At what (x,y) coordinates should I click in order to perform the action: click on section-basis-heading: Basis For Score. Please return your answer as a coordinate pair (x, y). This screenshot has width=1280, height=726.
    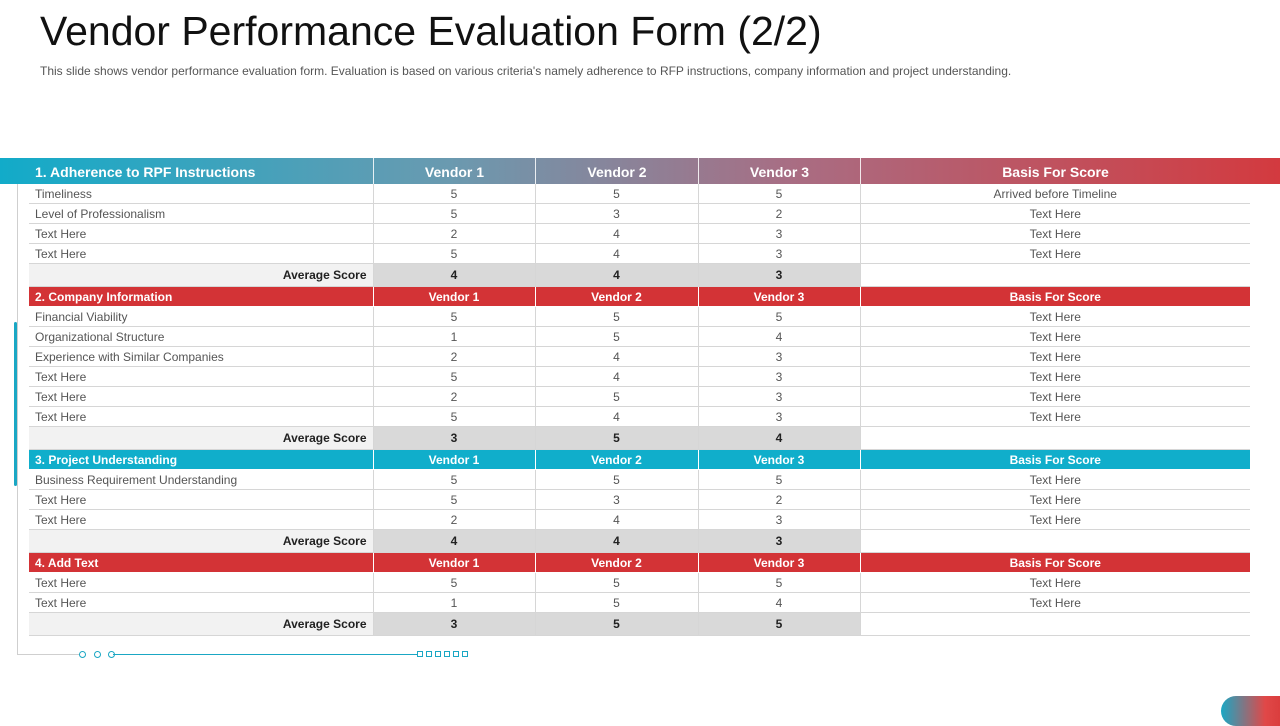
    Looking at the image, I should click on (1054, 562).